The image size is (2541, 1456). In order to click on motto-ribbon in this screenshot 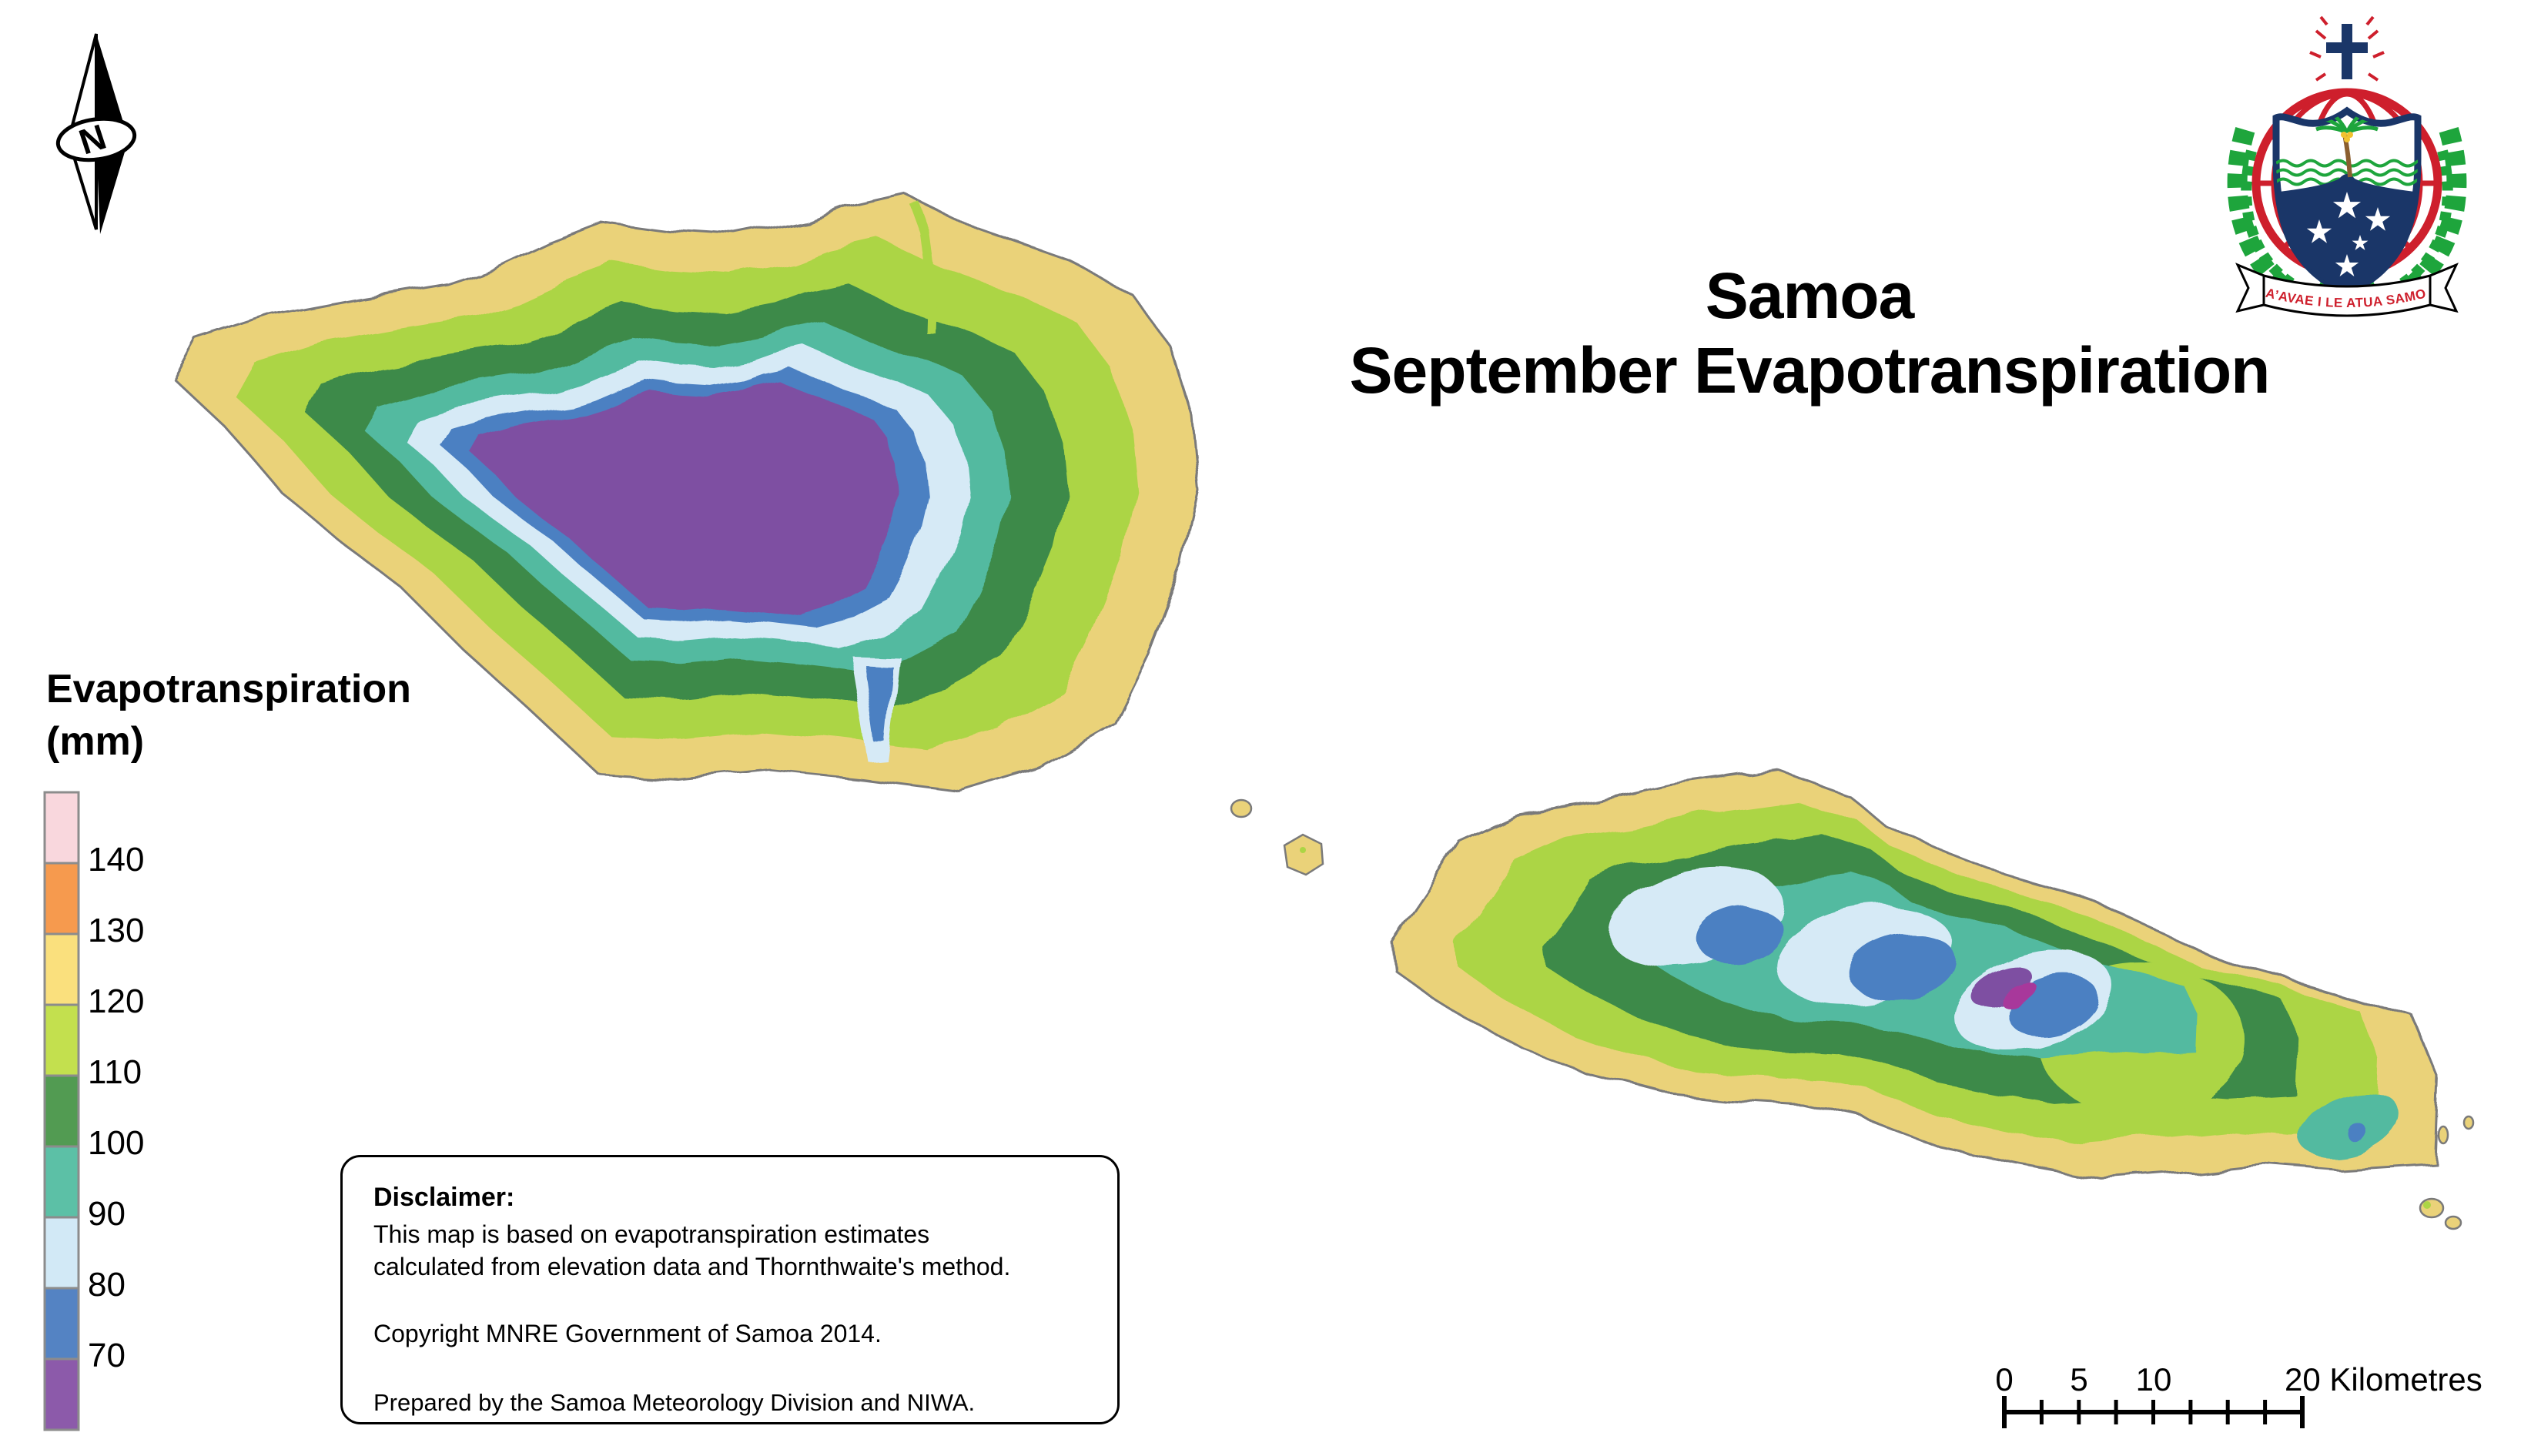, I will do `click(2347, 290)`.